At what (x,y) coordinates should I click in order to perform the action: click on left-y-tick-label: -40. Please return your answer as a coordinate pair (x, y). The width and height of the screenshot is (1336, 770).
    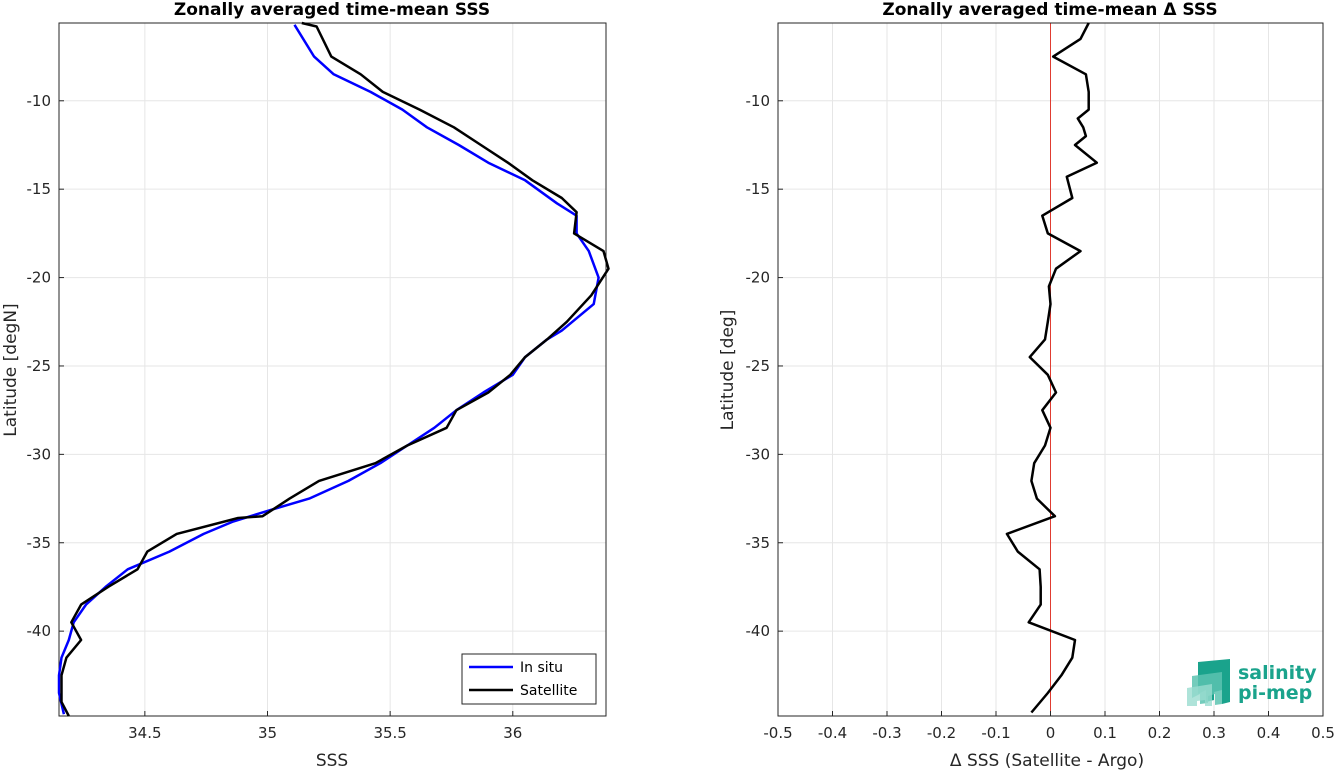
    Looking at the image, I should click on (39, 631).